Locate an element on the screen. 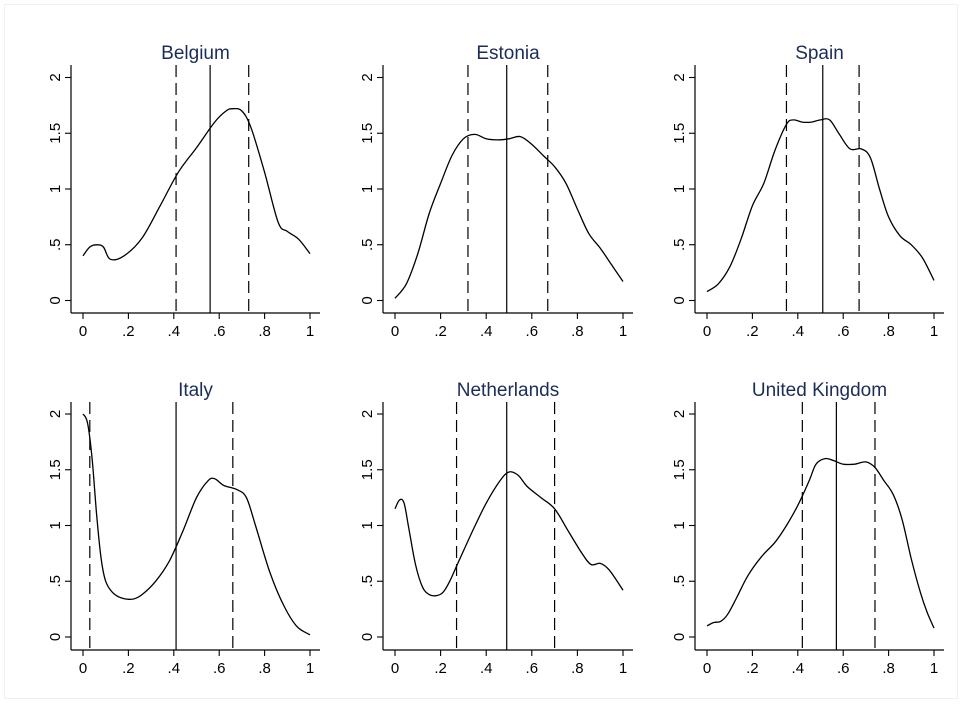  panel-title: Belgium is located at coordinates (195, 53).